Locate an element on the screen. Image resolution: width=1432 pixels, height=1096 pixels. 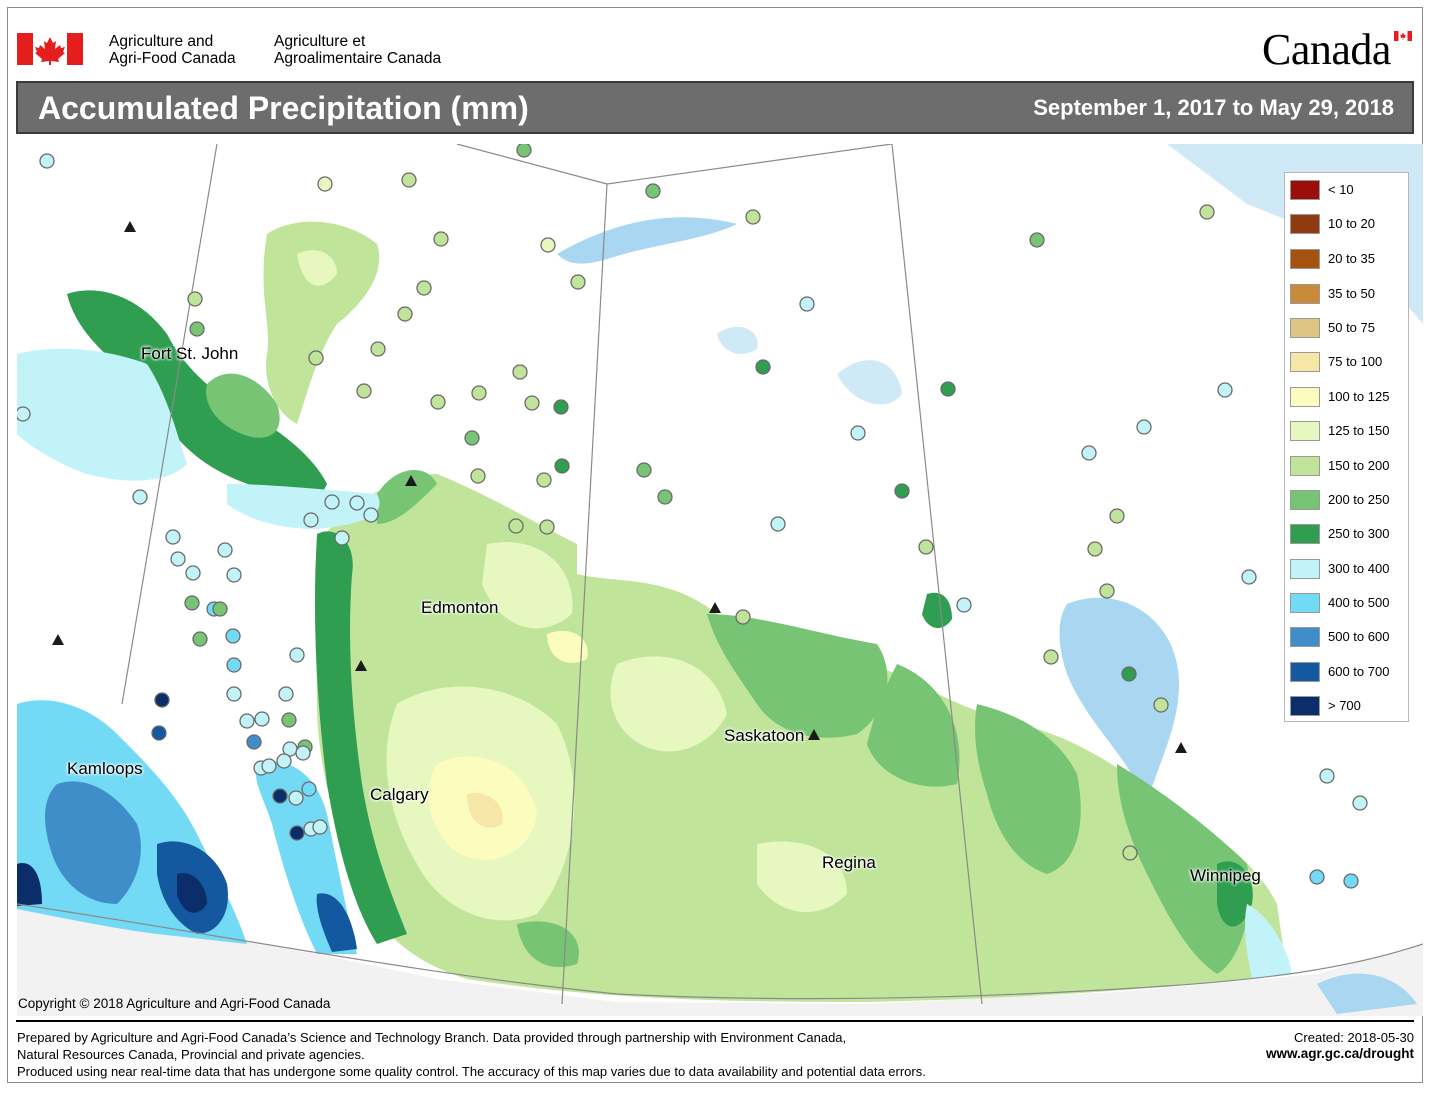
sk-mb-border is located at coordinates (937, 574).